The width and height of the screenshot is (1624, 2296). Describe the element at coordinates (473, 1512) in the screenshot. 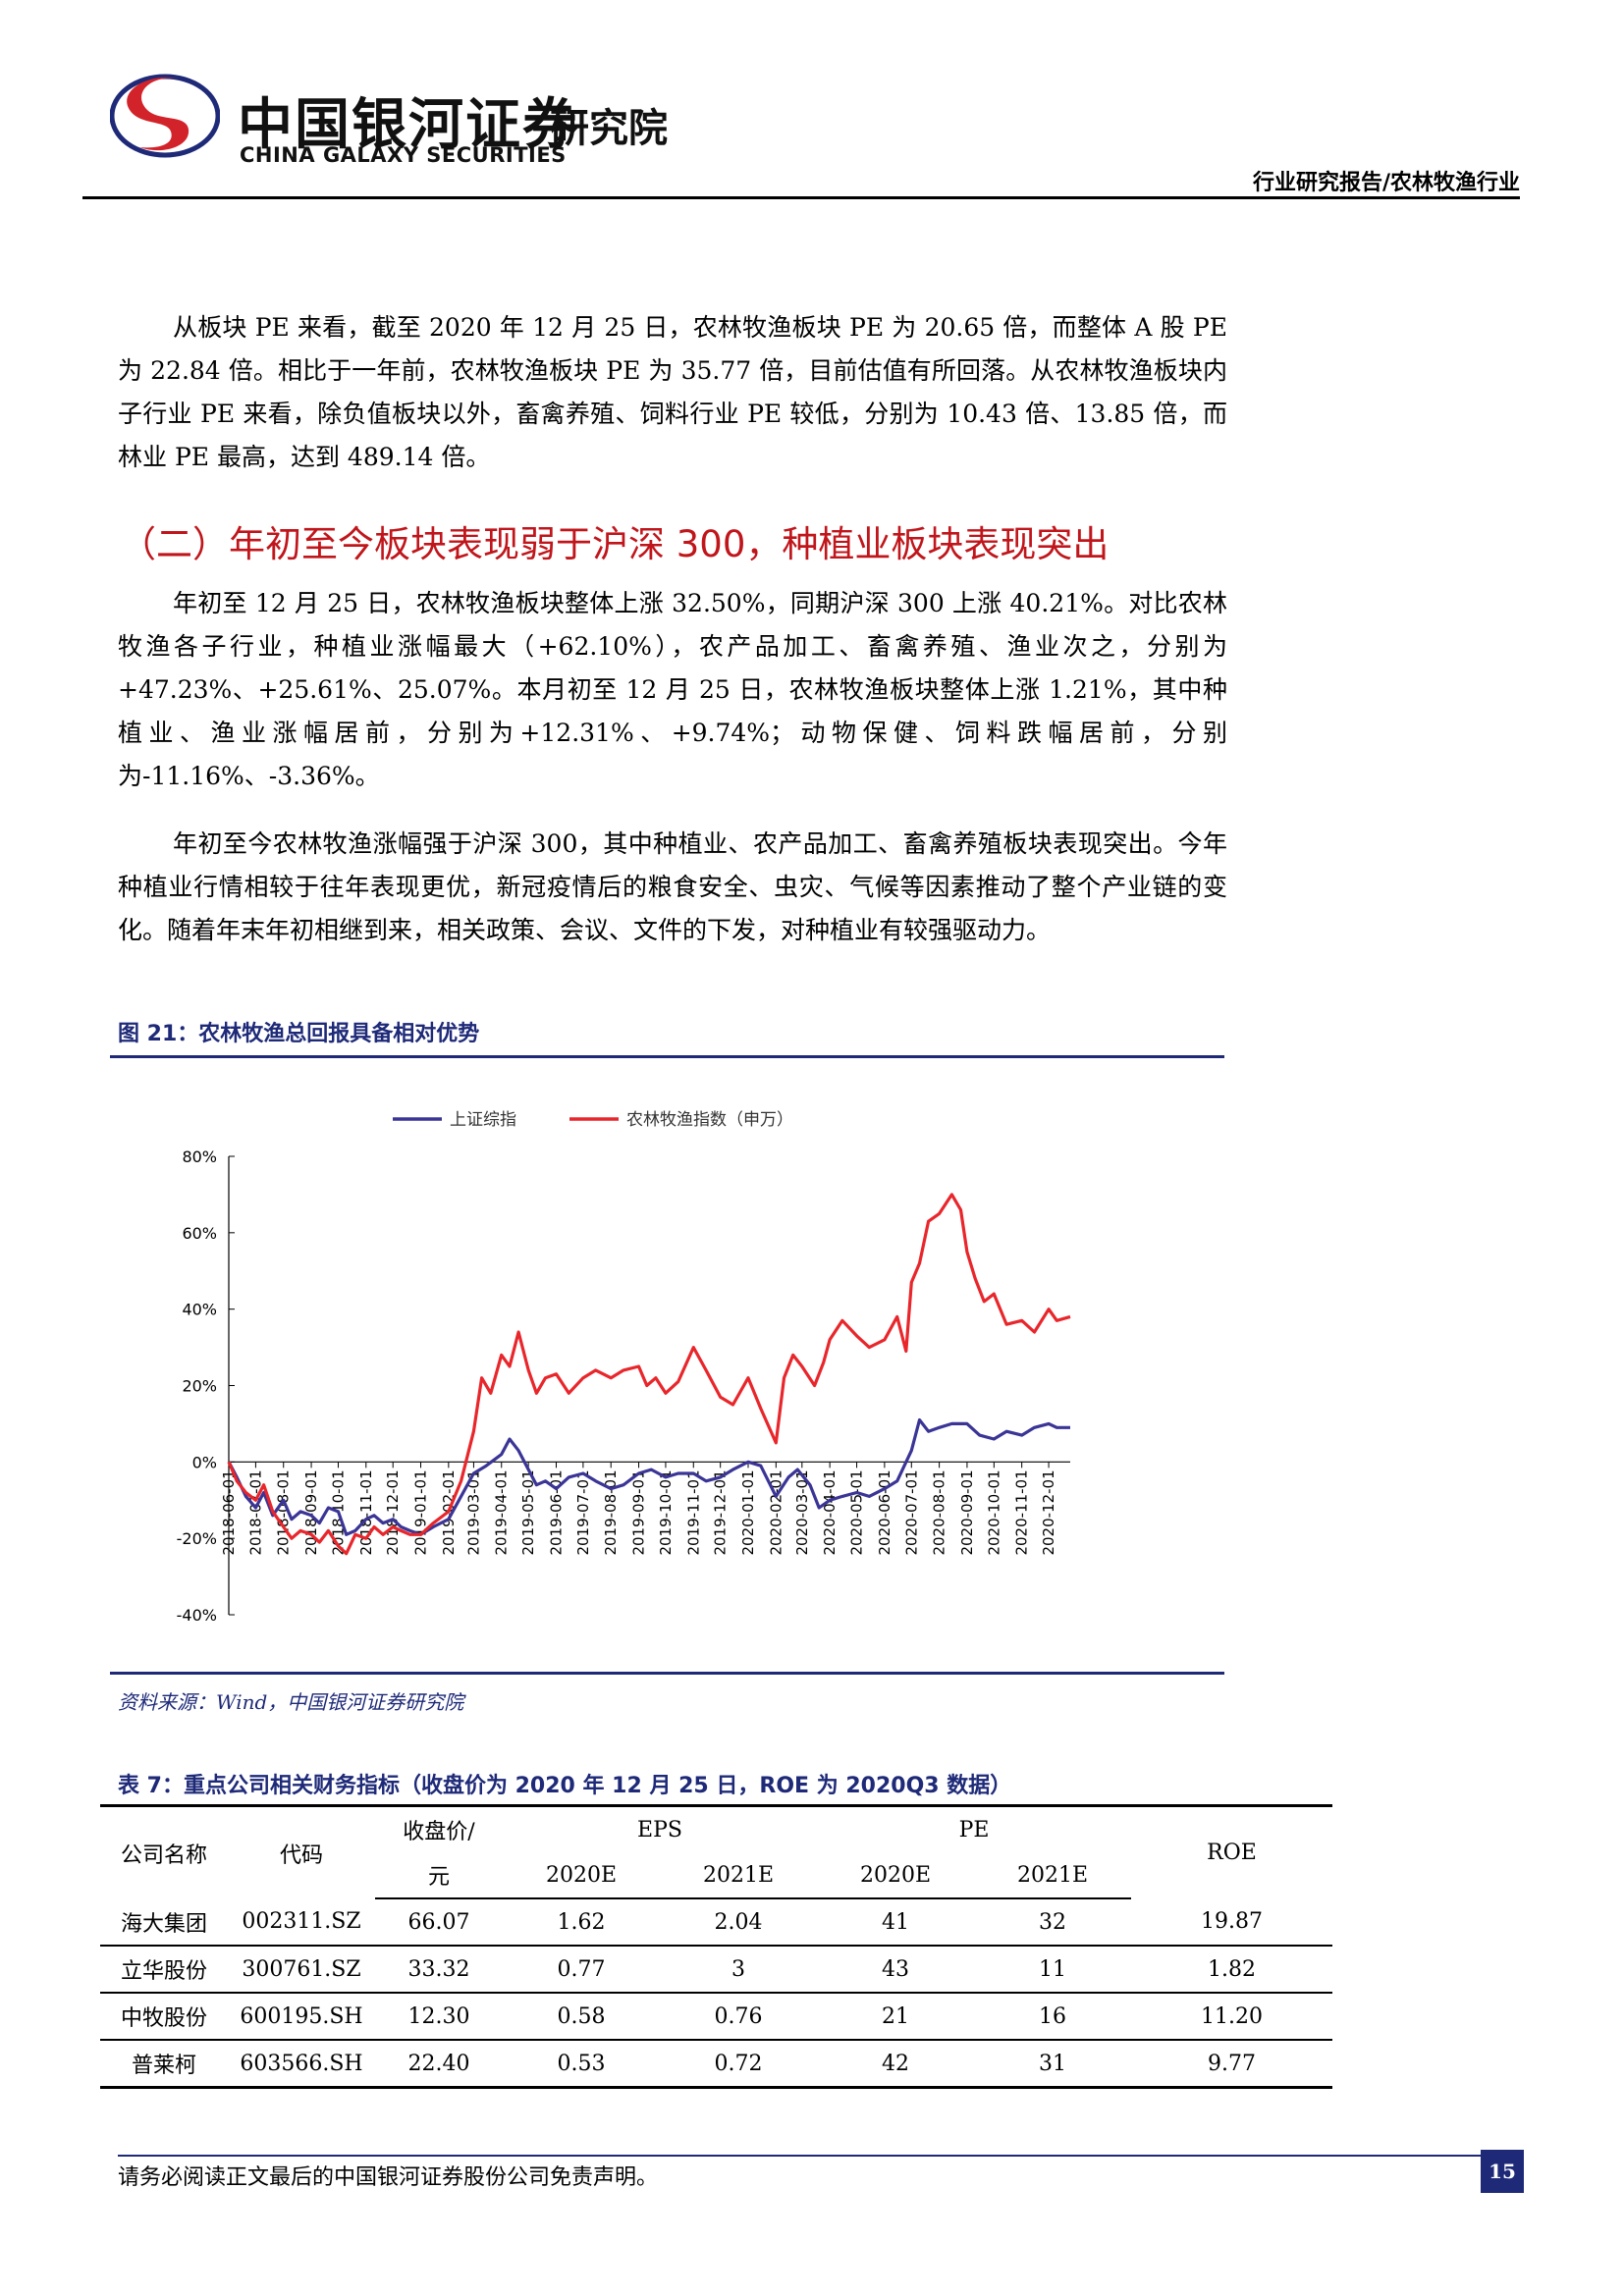

I see `x-tick-label: 2019-03-01` at that location.